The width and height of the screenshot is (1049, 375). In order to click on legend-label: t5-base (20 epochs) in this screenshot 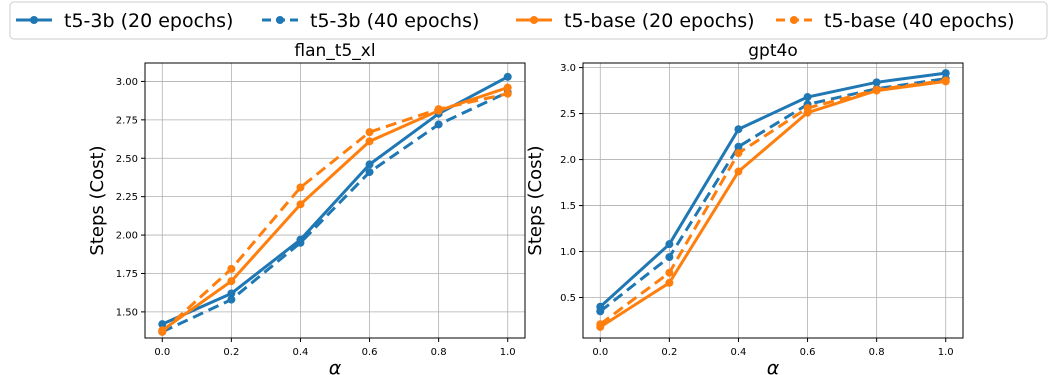, I will do `click(659, 21)`.